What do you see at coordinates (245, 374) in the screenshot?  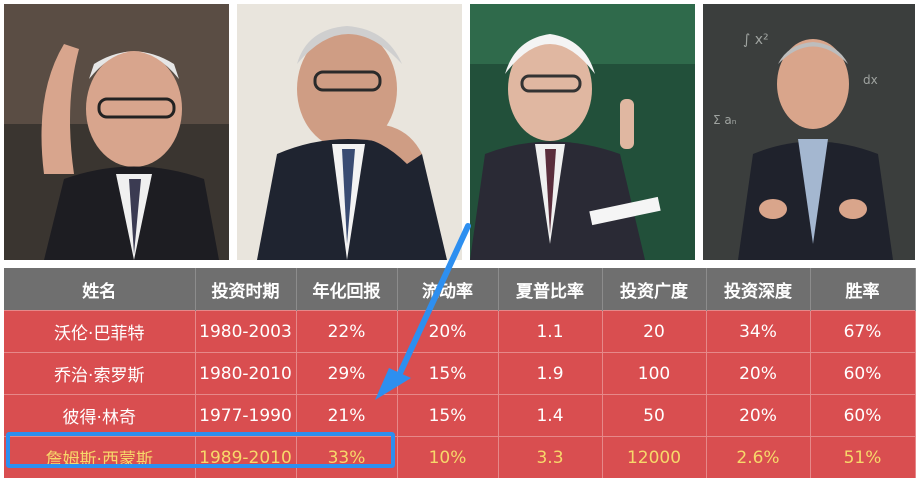 I see `cell-period: 1980-2010` at bounding box center [245, 374].